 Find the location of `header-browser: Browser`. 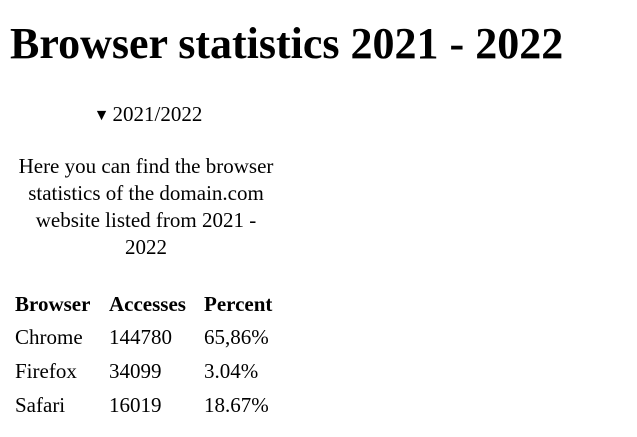

header-browser: Browser is located at coordinates (53, 303).